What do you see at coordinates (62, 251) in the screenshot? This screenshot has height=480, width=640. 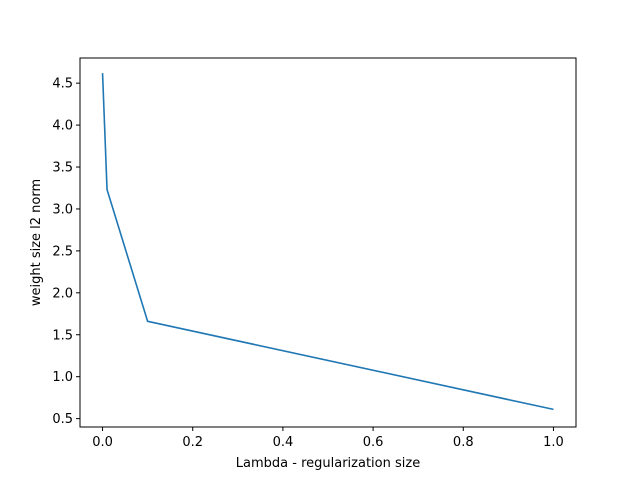 I see `y-tick-label: 2.5` at bounding box center [62, 251].